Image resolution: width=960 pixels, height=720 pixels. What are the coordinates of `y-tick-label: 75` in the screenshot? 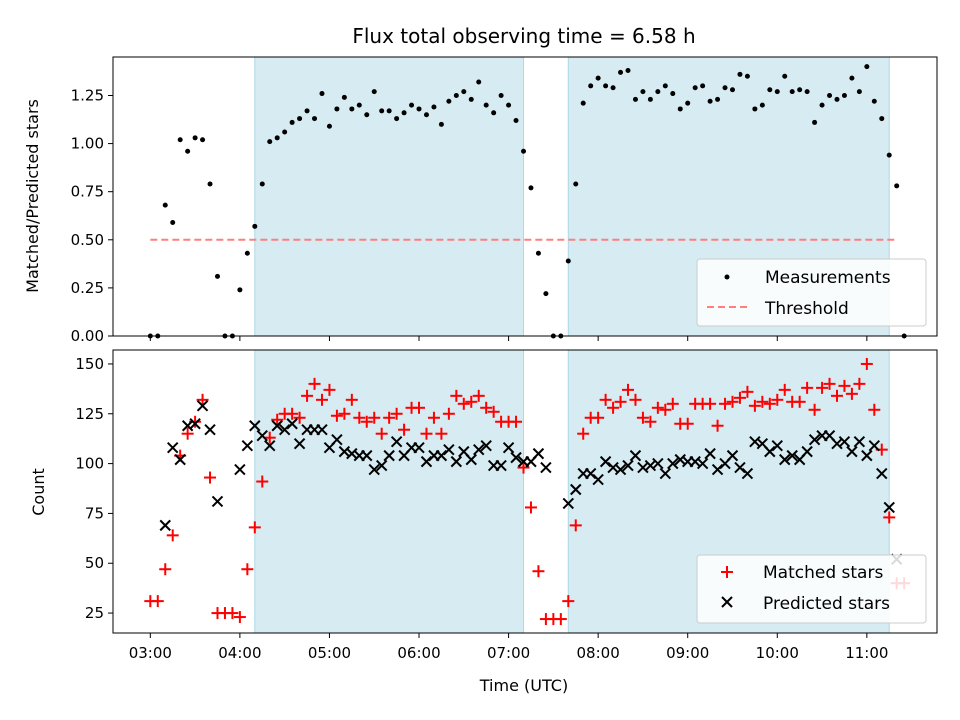 It's located at (94, 513).